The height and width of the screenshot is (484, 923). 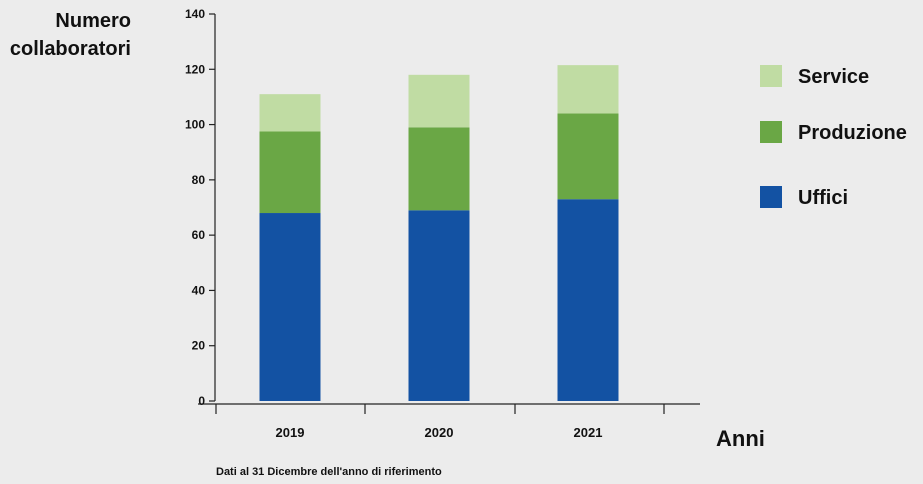 I want to click on bar-uffici-2021, so click(x=588, y=300).